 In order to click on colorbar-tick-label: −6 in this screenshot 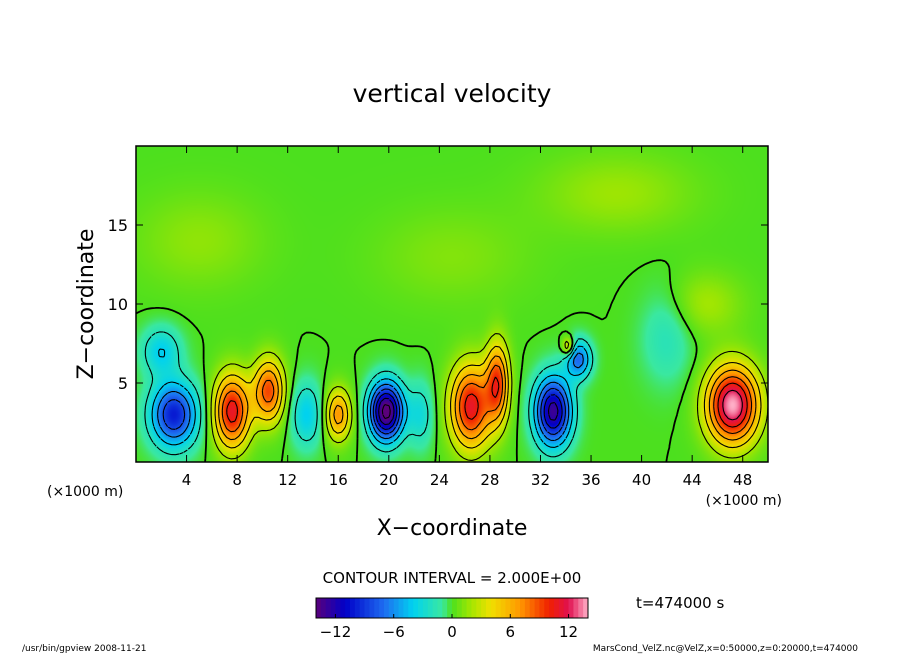, I will do `click(394, 632)`.